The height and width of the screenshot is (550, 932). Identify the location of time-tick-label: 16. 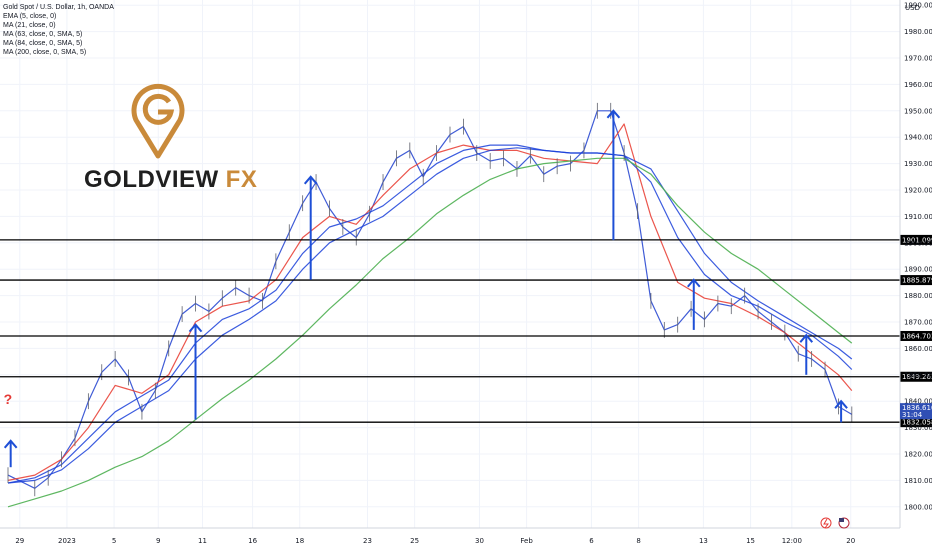
(252, 541).